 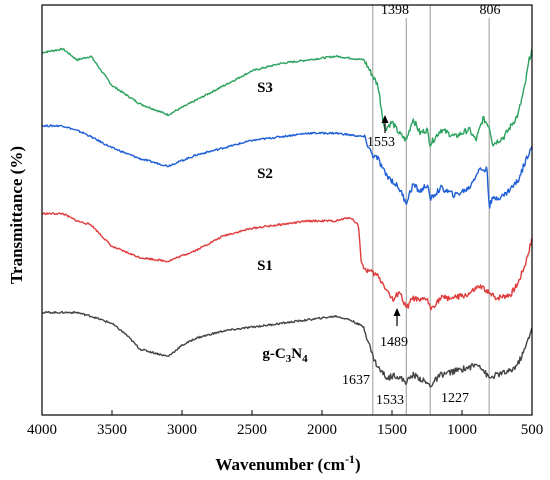 I want to click on x-axis-label: Wavenumber (cm-1), so click(x=287, y=463).